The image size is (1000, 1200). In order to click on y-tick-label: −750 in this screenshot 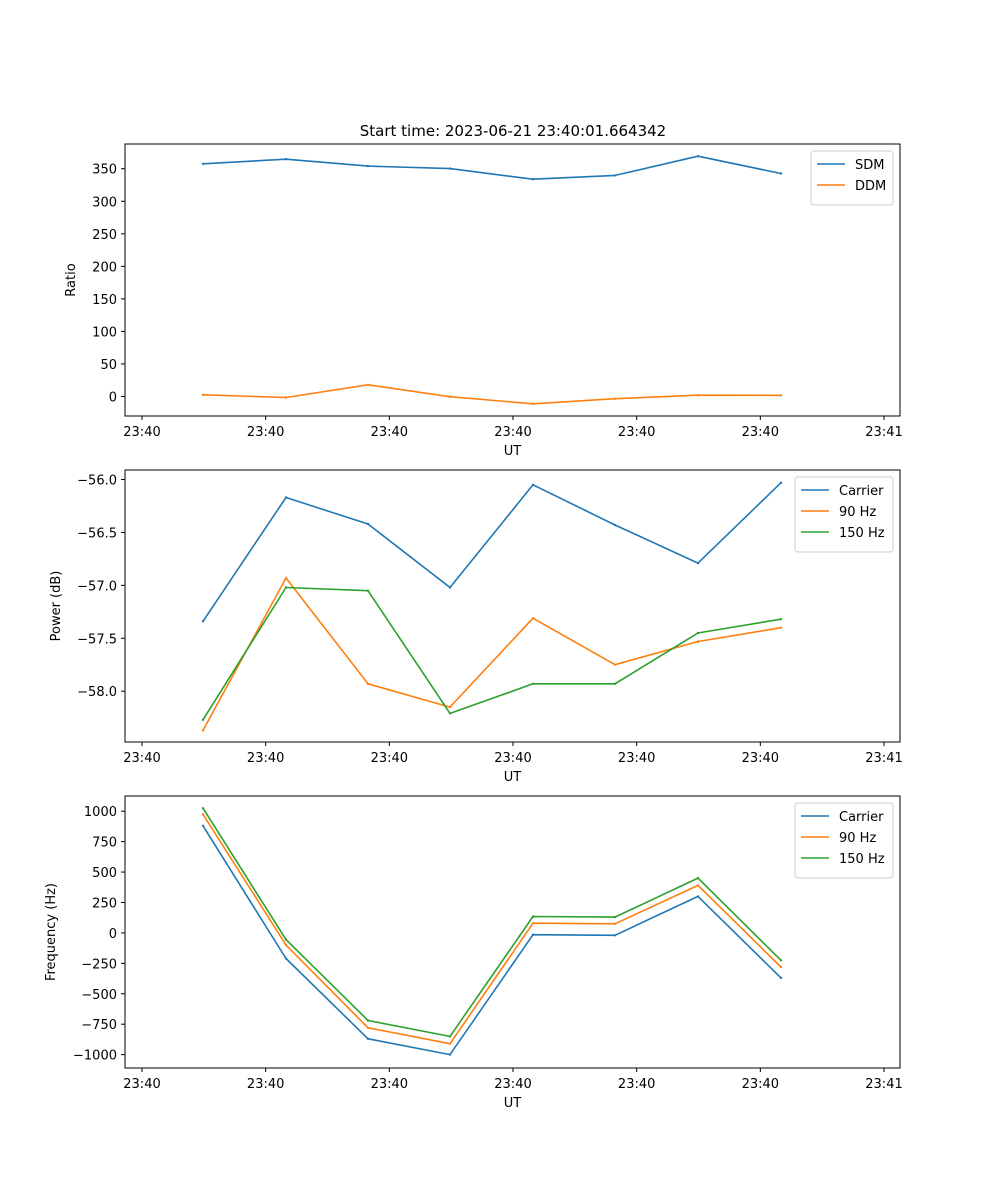, I will do `click(99, 1025)`.